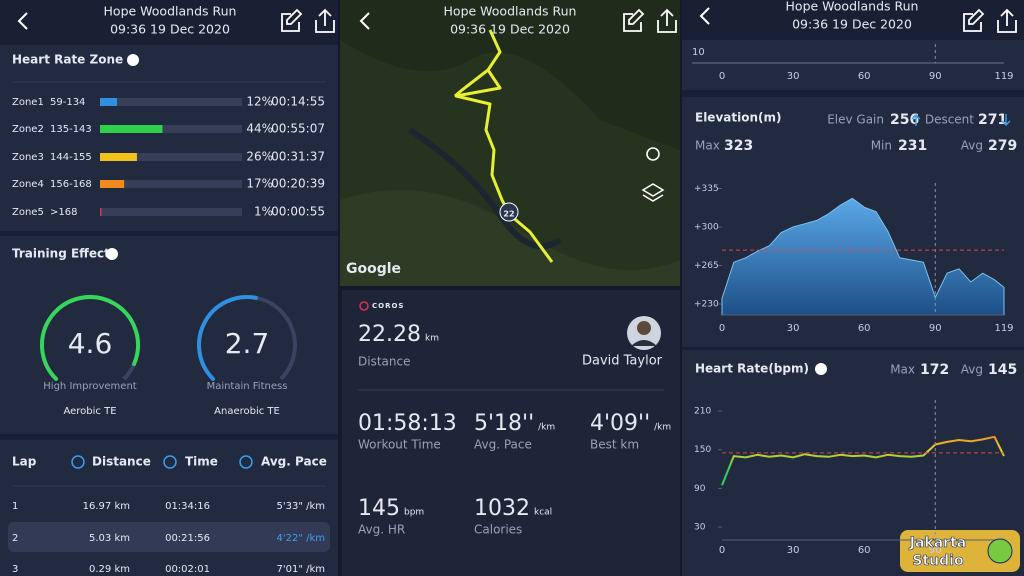 The height and width of the screenshot is (576, 1024). What do you see at coordinates (653, 192) in the screenshot?
I see `layers-icon` at bounding box center [653, 192].